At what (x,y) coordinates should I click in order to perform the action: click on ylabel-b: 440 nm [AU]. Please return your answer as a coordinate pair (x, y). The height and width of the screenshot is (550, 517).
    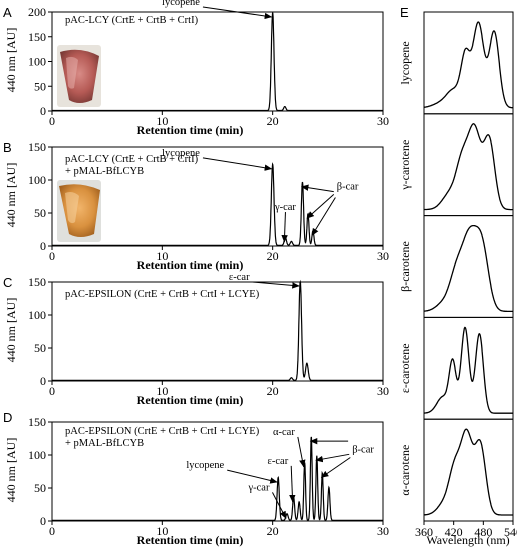
    Looking at the image, I should click on (11, 195).